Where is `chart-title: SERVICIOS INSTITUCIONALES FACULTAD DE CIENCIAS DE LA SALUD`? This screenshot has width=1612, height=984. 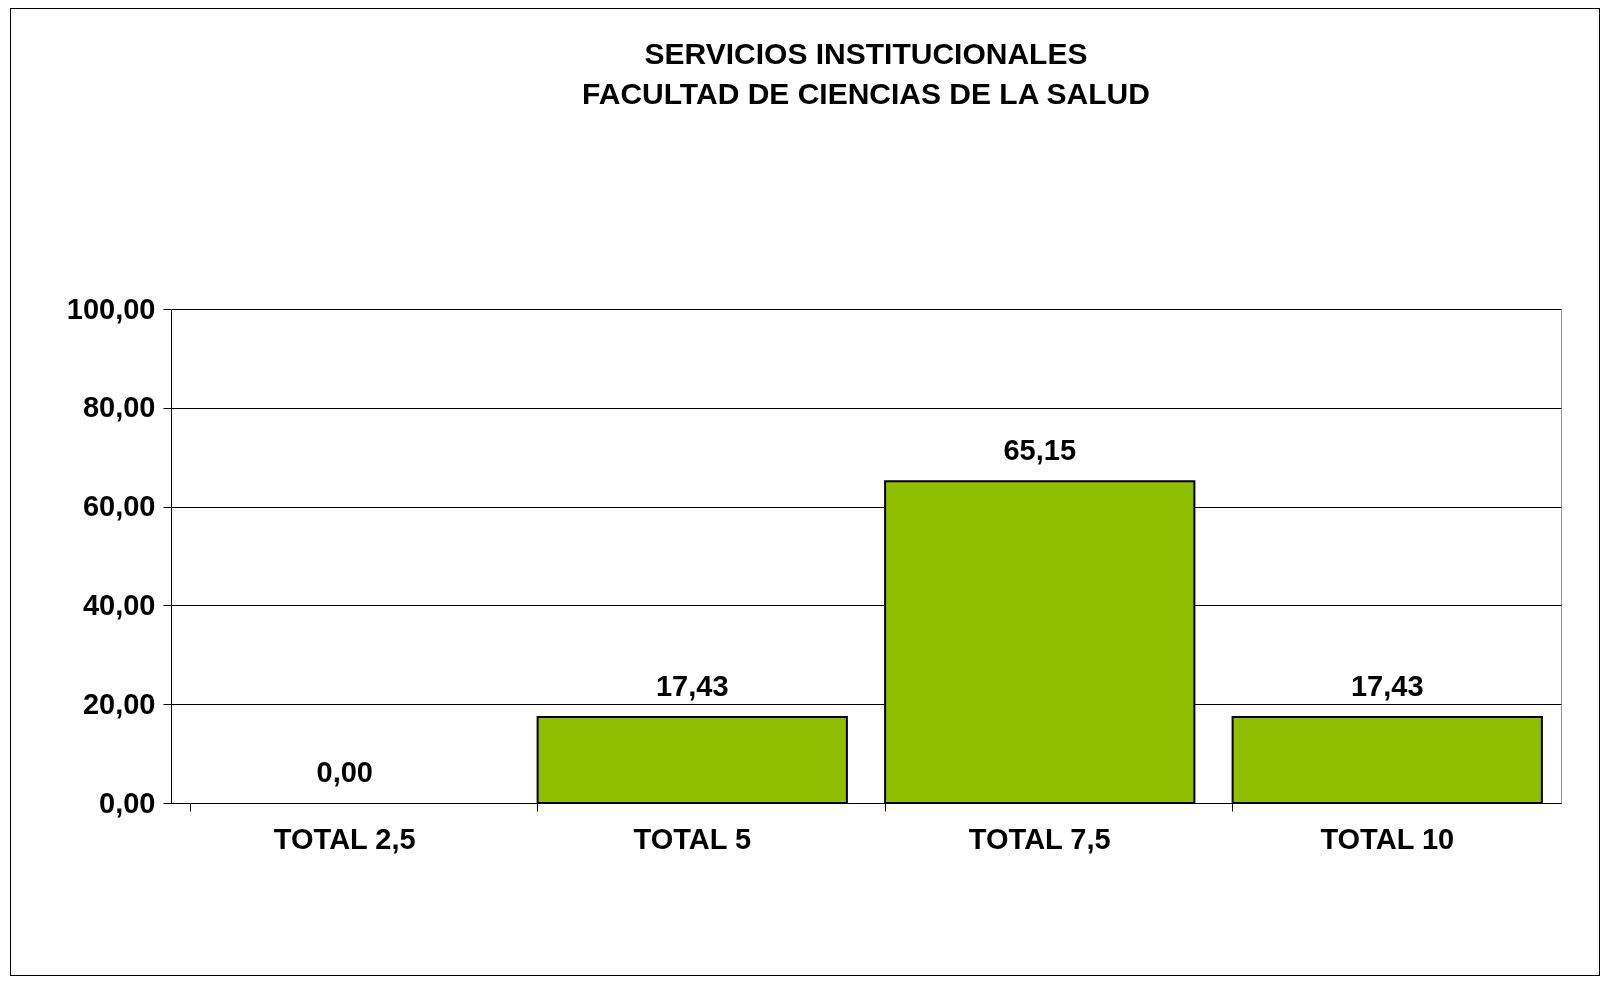
chart-title: SERVICIOS INSTITUCIONALES FACULTAD DE CIENCIAS DE LA SALUD is located at coordinates (866, 73).